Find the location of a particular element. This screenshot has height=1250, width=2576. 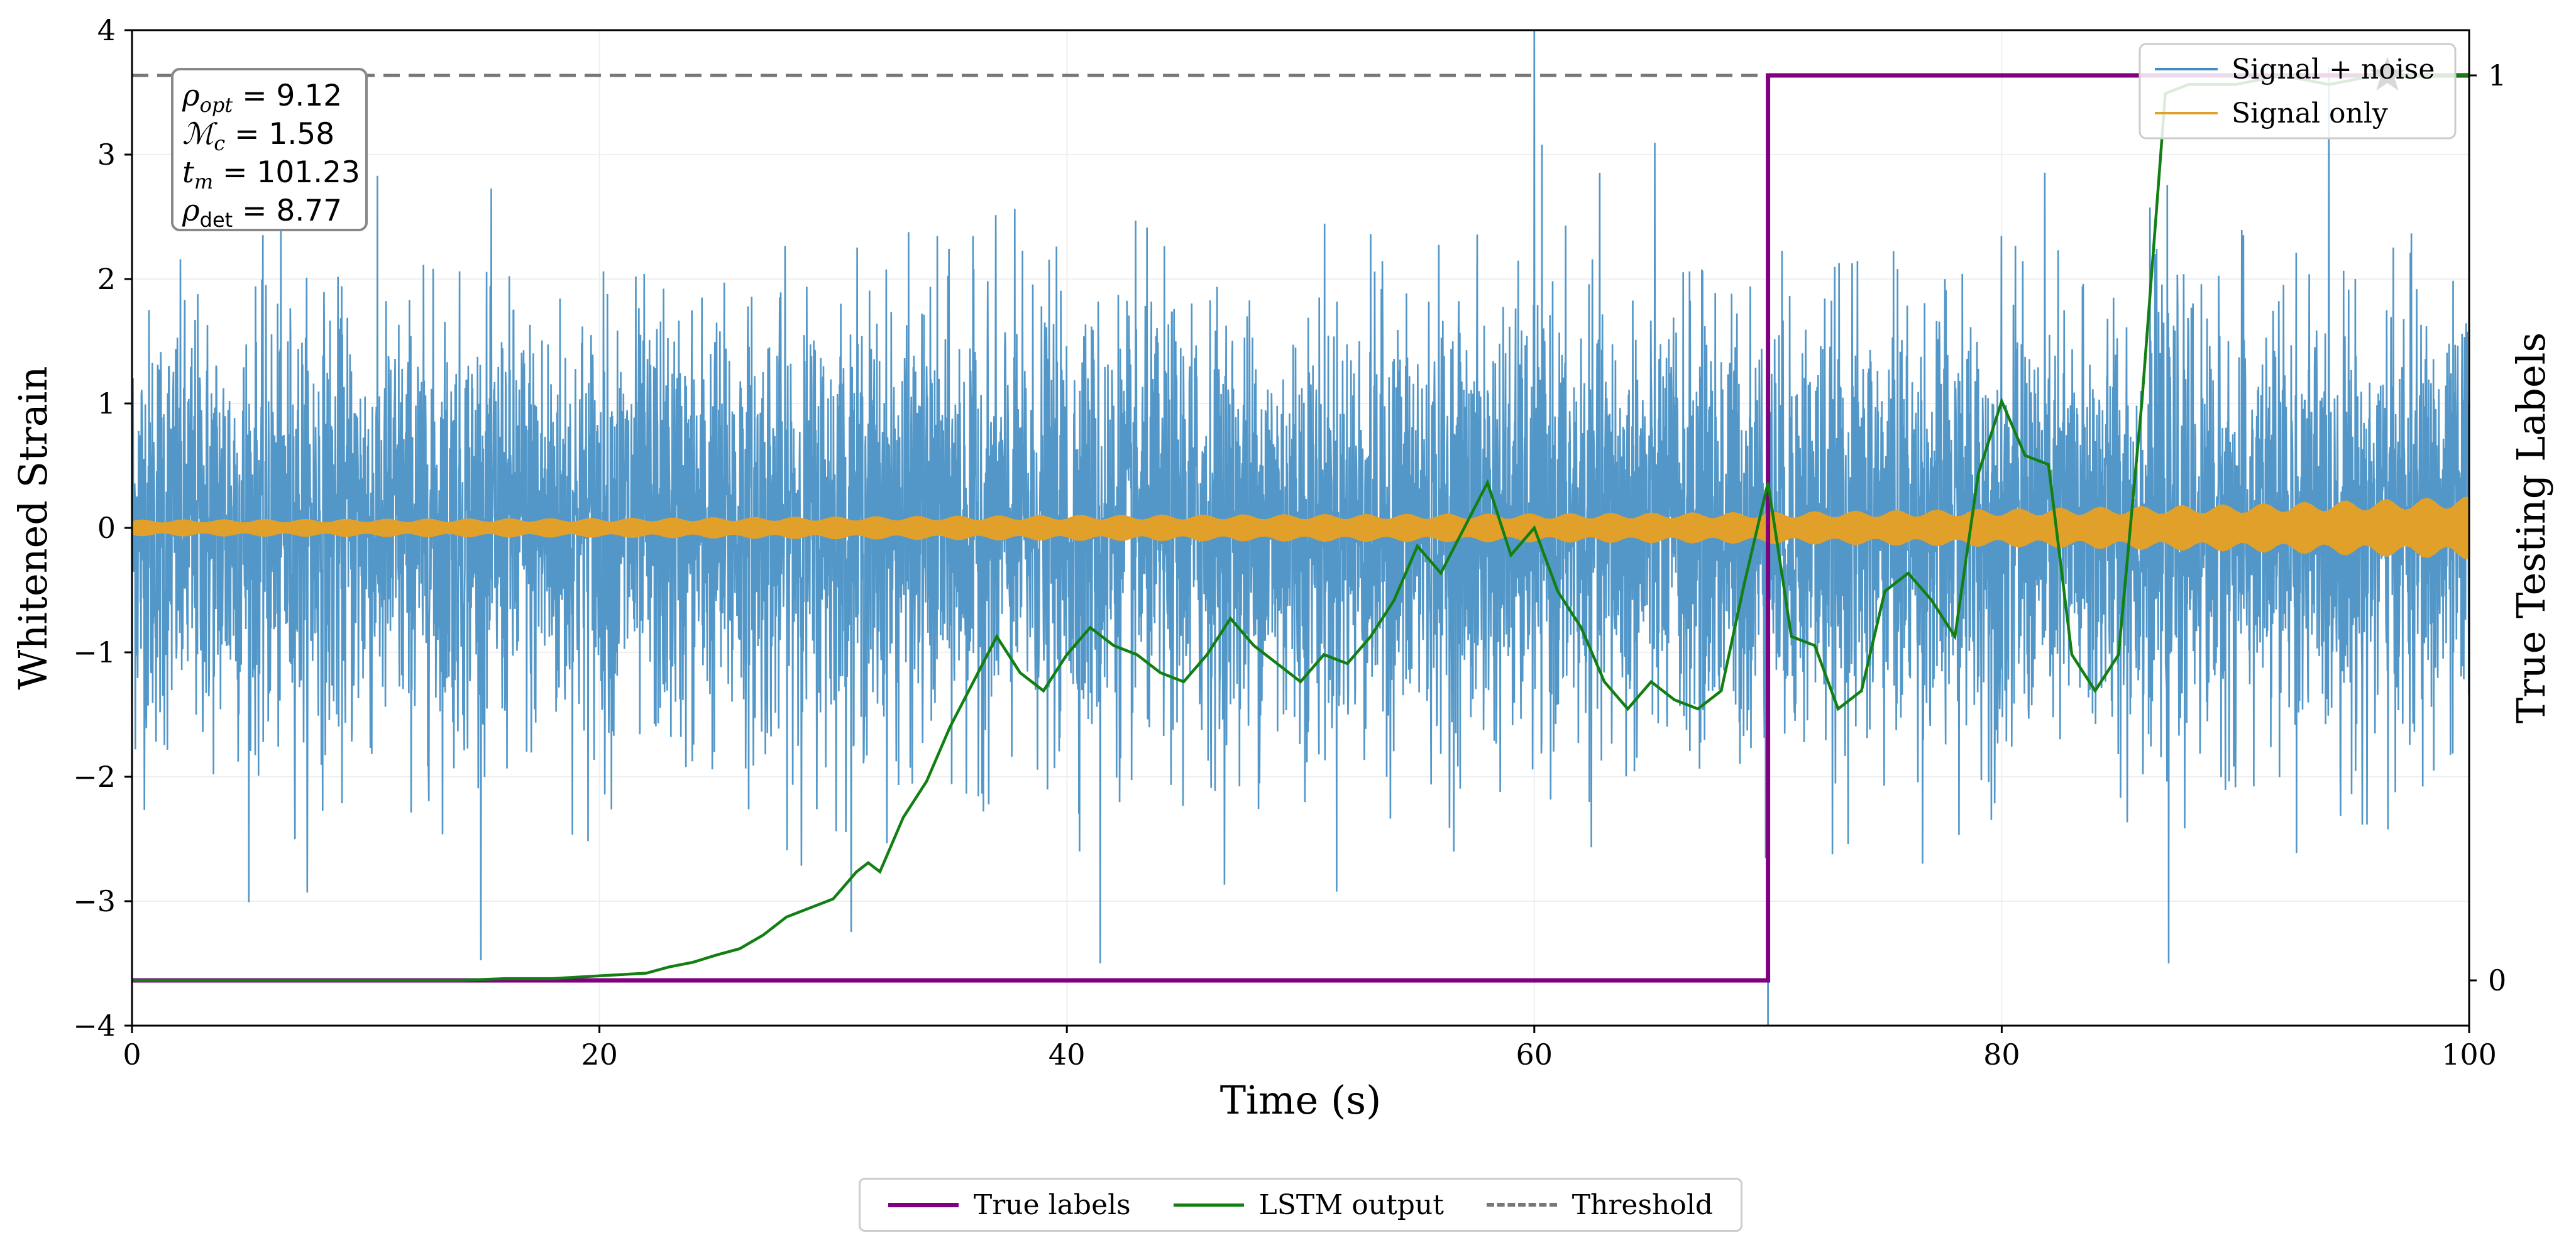

y-left-axis-ticks: −4 −3 −2 −1 0 1 2 3 4 is located at coordinates (103, 528).